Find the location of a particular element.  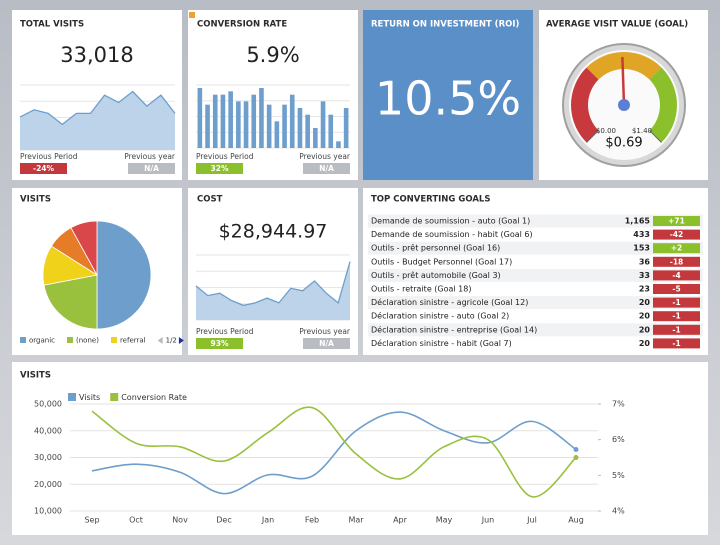

pager-prev is located at coordinates (160, 340).